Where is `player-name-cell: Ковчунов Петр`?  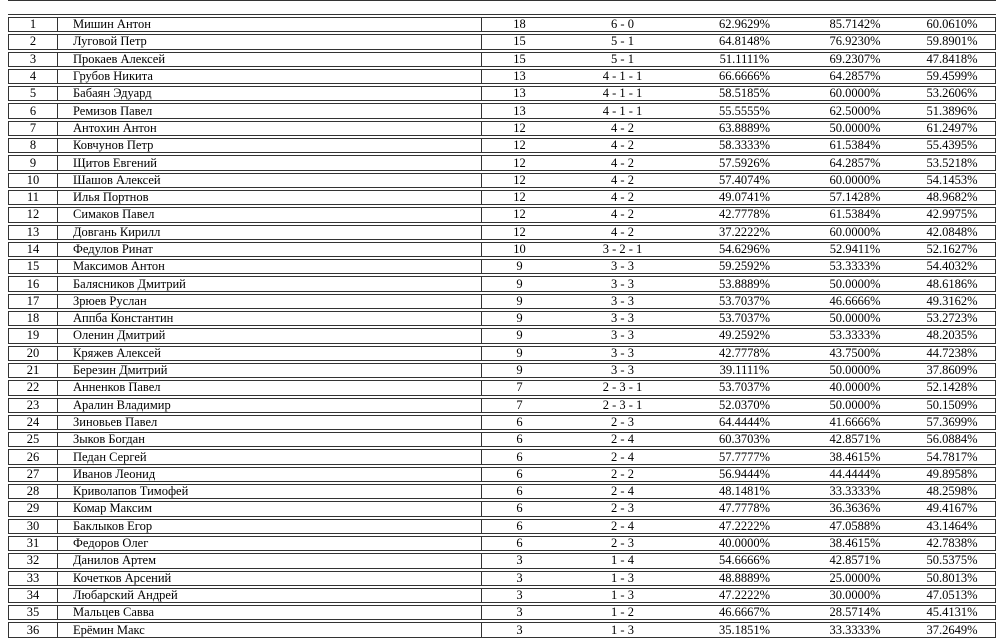 player-name-cell: Ковчунов Петр is located at coordinates (270, 146).